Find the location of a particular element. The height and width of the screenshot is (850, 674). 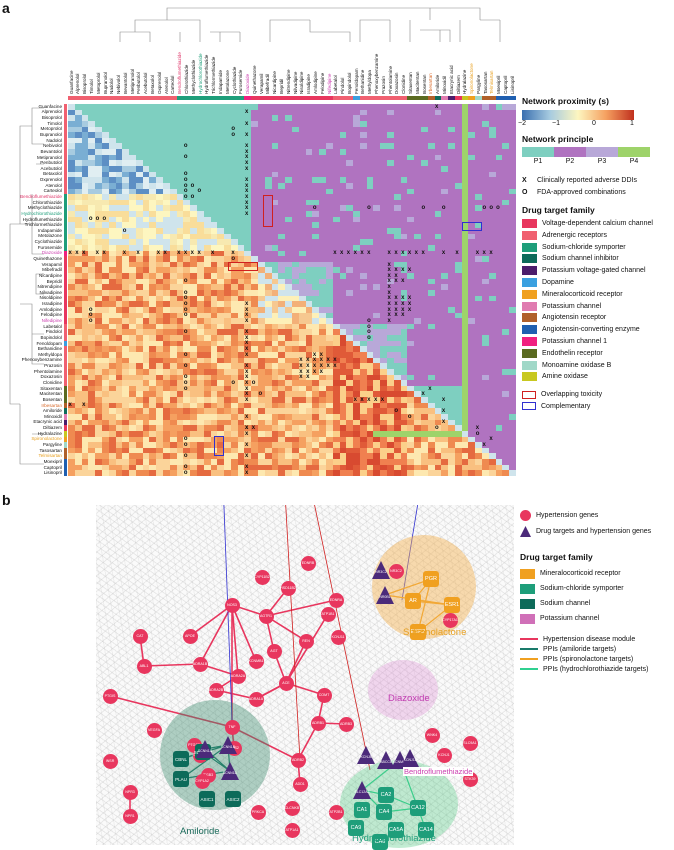

diazoxide-cluster is located at coordinates (403, 690).